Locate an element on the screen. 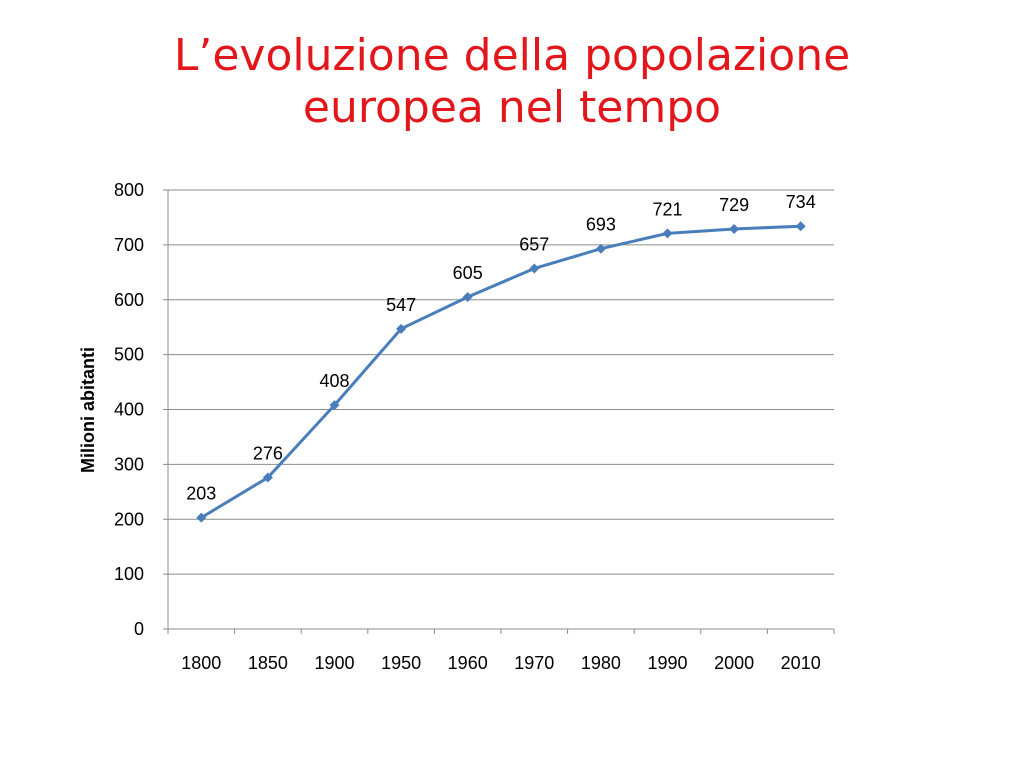 The width and height of the screenshot is (1024, 768). y-tick-labels: 0 100 200 300 400 500 600 700 800 is located at coordinates (129, 409).